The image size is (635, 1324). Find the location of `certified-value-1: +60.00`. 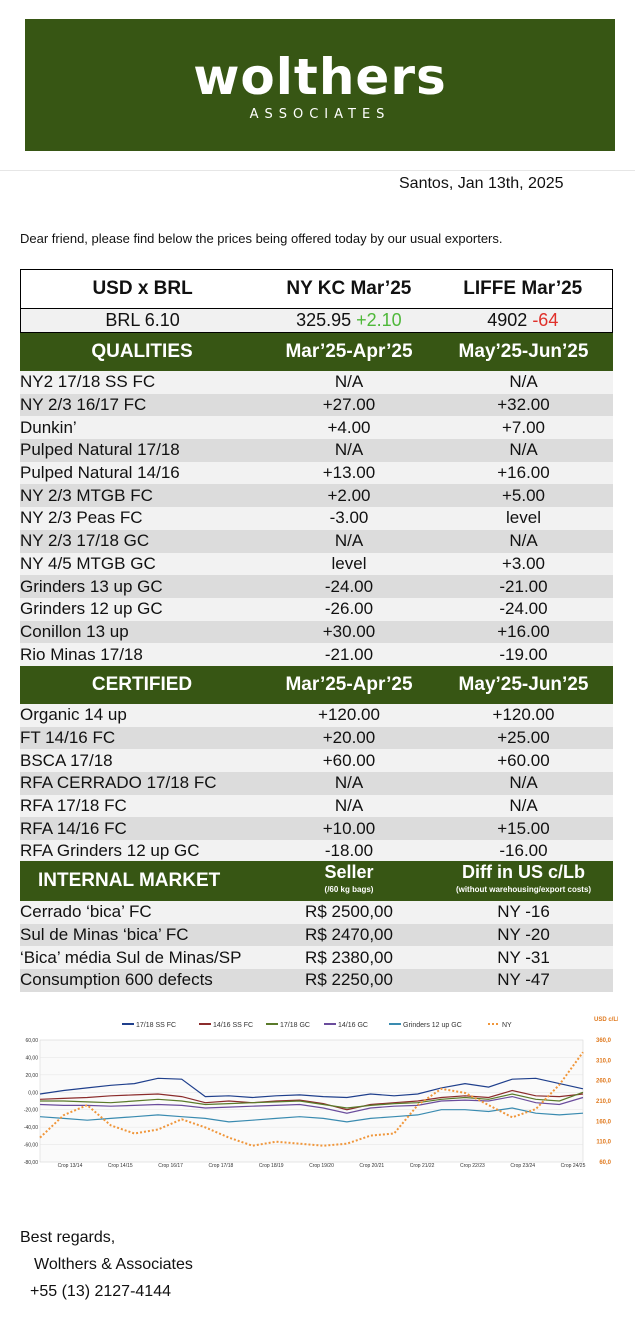

certified-value-1: +60.00 is located at coordinates (349, 760).